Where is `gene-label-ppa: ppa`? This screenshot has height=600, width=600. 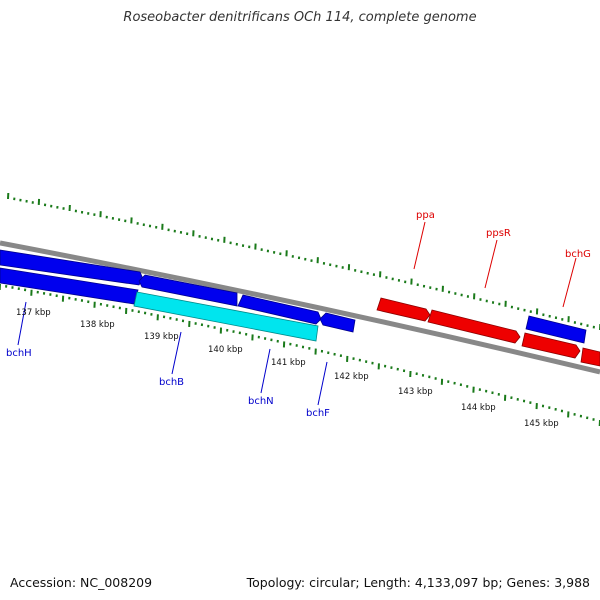 gene-label-ppa: ppa is located at coordinates (425, 215).